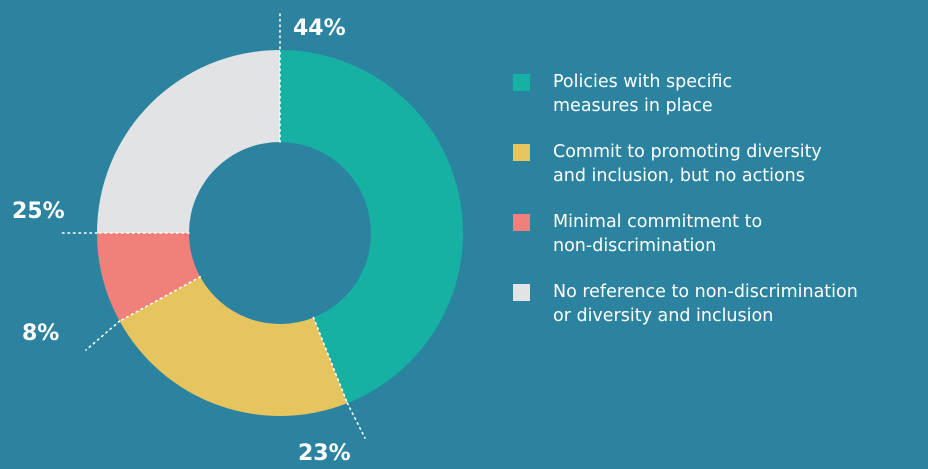 The width and height of the screenshot is (928, 469). I want to click on legend-label-line-2: or diversity and inclusion, so click(663, 316).